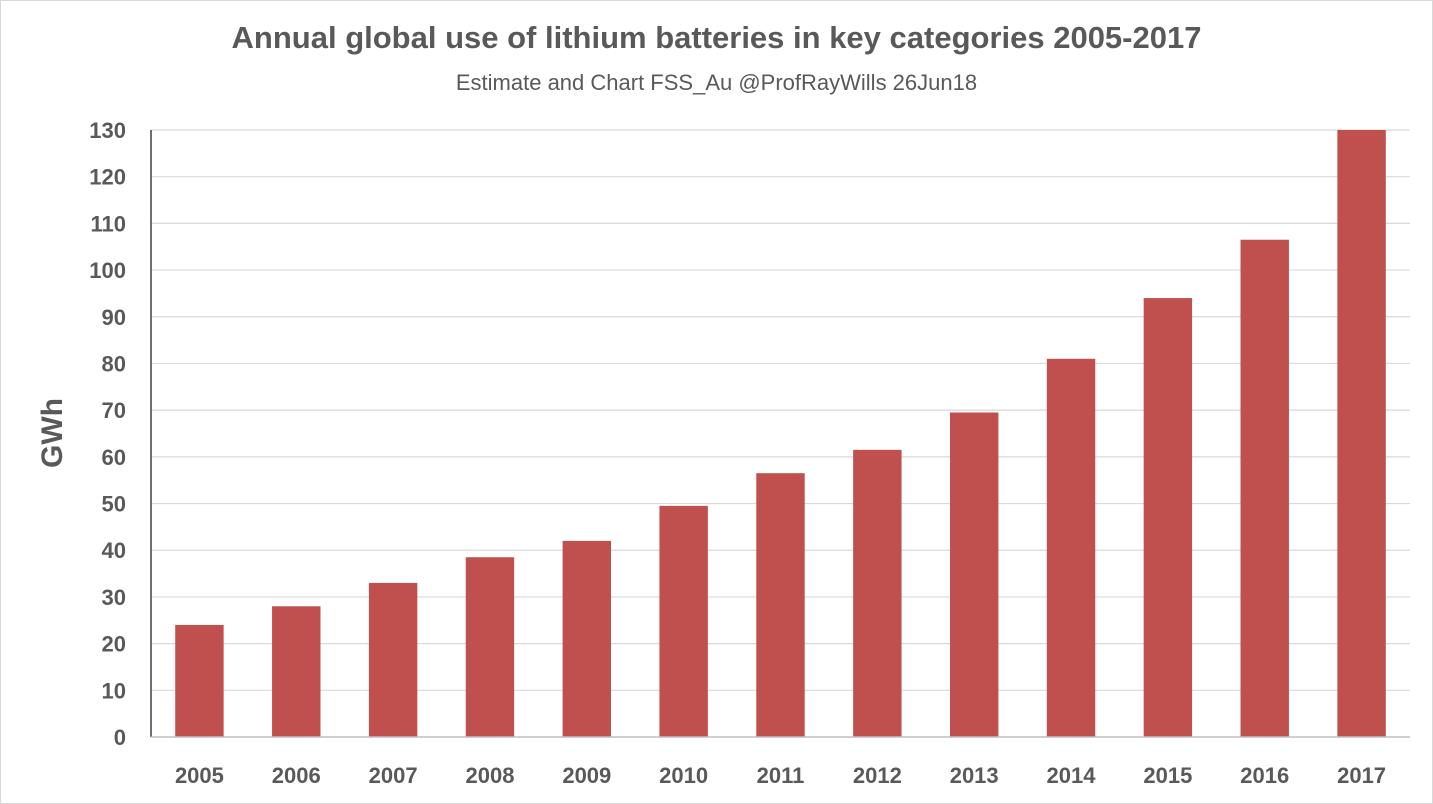  What do you see at coordinates (52, 433) in the screenshot?
I see `y-axis-title: GWh` at bounding box center [52, 433].